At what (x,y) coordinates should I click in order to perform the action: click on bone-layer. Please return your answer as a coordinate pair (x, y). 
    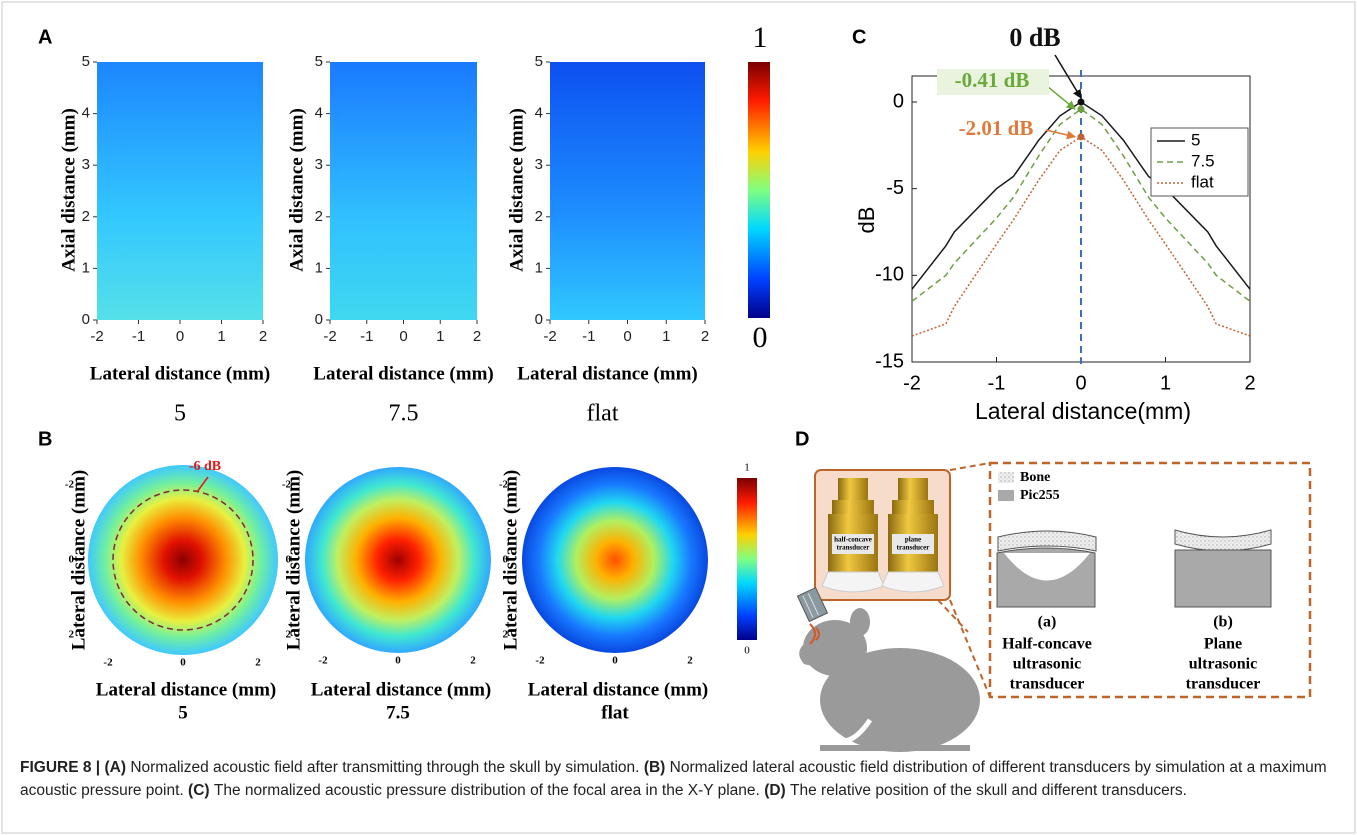
    Looking at the image, I should click on (1223, 540).